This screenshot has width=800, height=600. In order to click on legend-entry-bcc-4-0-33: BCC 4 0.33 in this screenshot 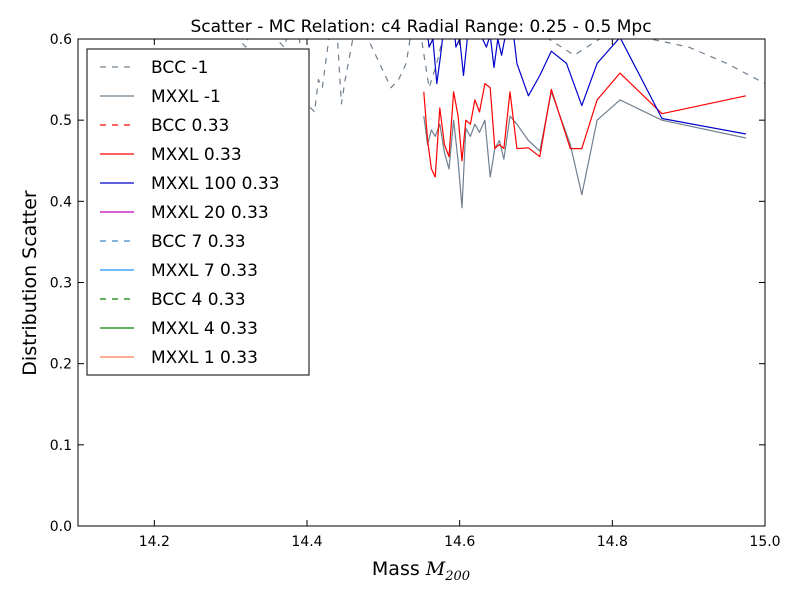, I will do `click(173, 300)`.